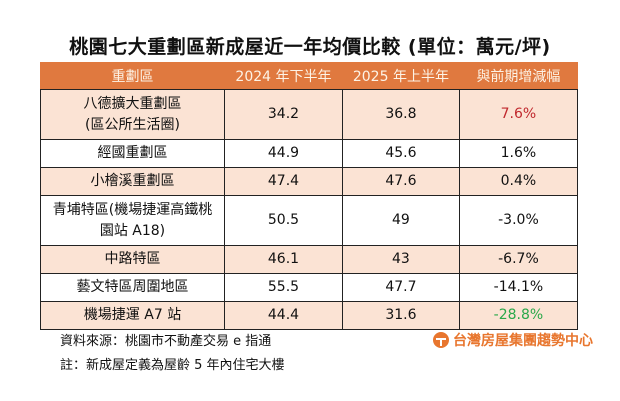  I want to click on price-2024h2-cell: 44.4, so click(283, 315).